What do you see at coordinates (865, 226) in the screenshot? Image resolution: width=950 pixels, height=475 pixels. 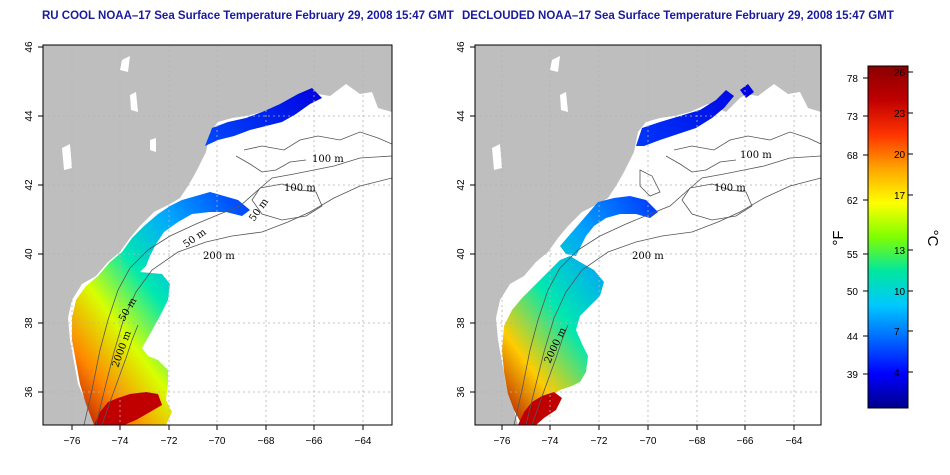 I see `colorbar-ticks-fahrenheit` at bounding box center [865, 226].